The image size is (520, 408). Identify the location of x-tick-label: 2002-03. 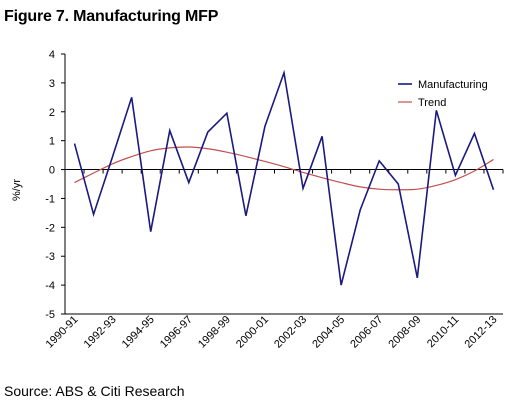
(290, 332).